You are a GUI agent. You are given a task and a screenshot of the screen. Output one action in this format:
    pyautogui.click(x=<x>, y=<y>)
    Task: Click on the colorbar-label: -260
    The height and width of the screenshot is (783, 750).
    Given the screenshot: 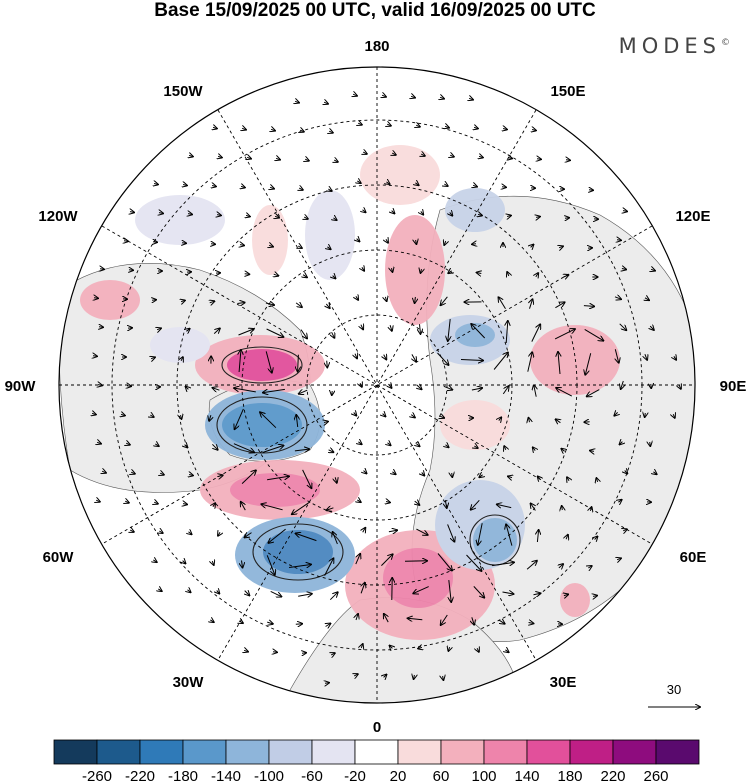 What is the action you would take?
    pyautogui.click(x=97, y=775)
    